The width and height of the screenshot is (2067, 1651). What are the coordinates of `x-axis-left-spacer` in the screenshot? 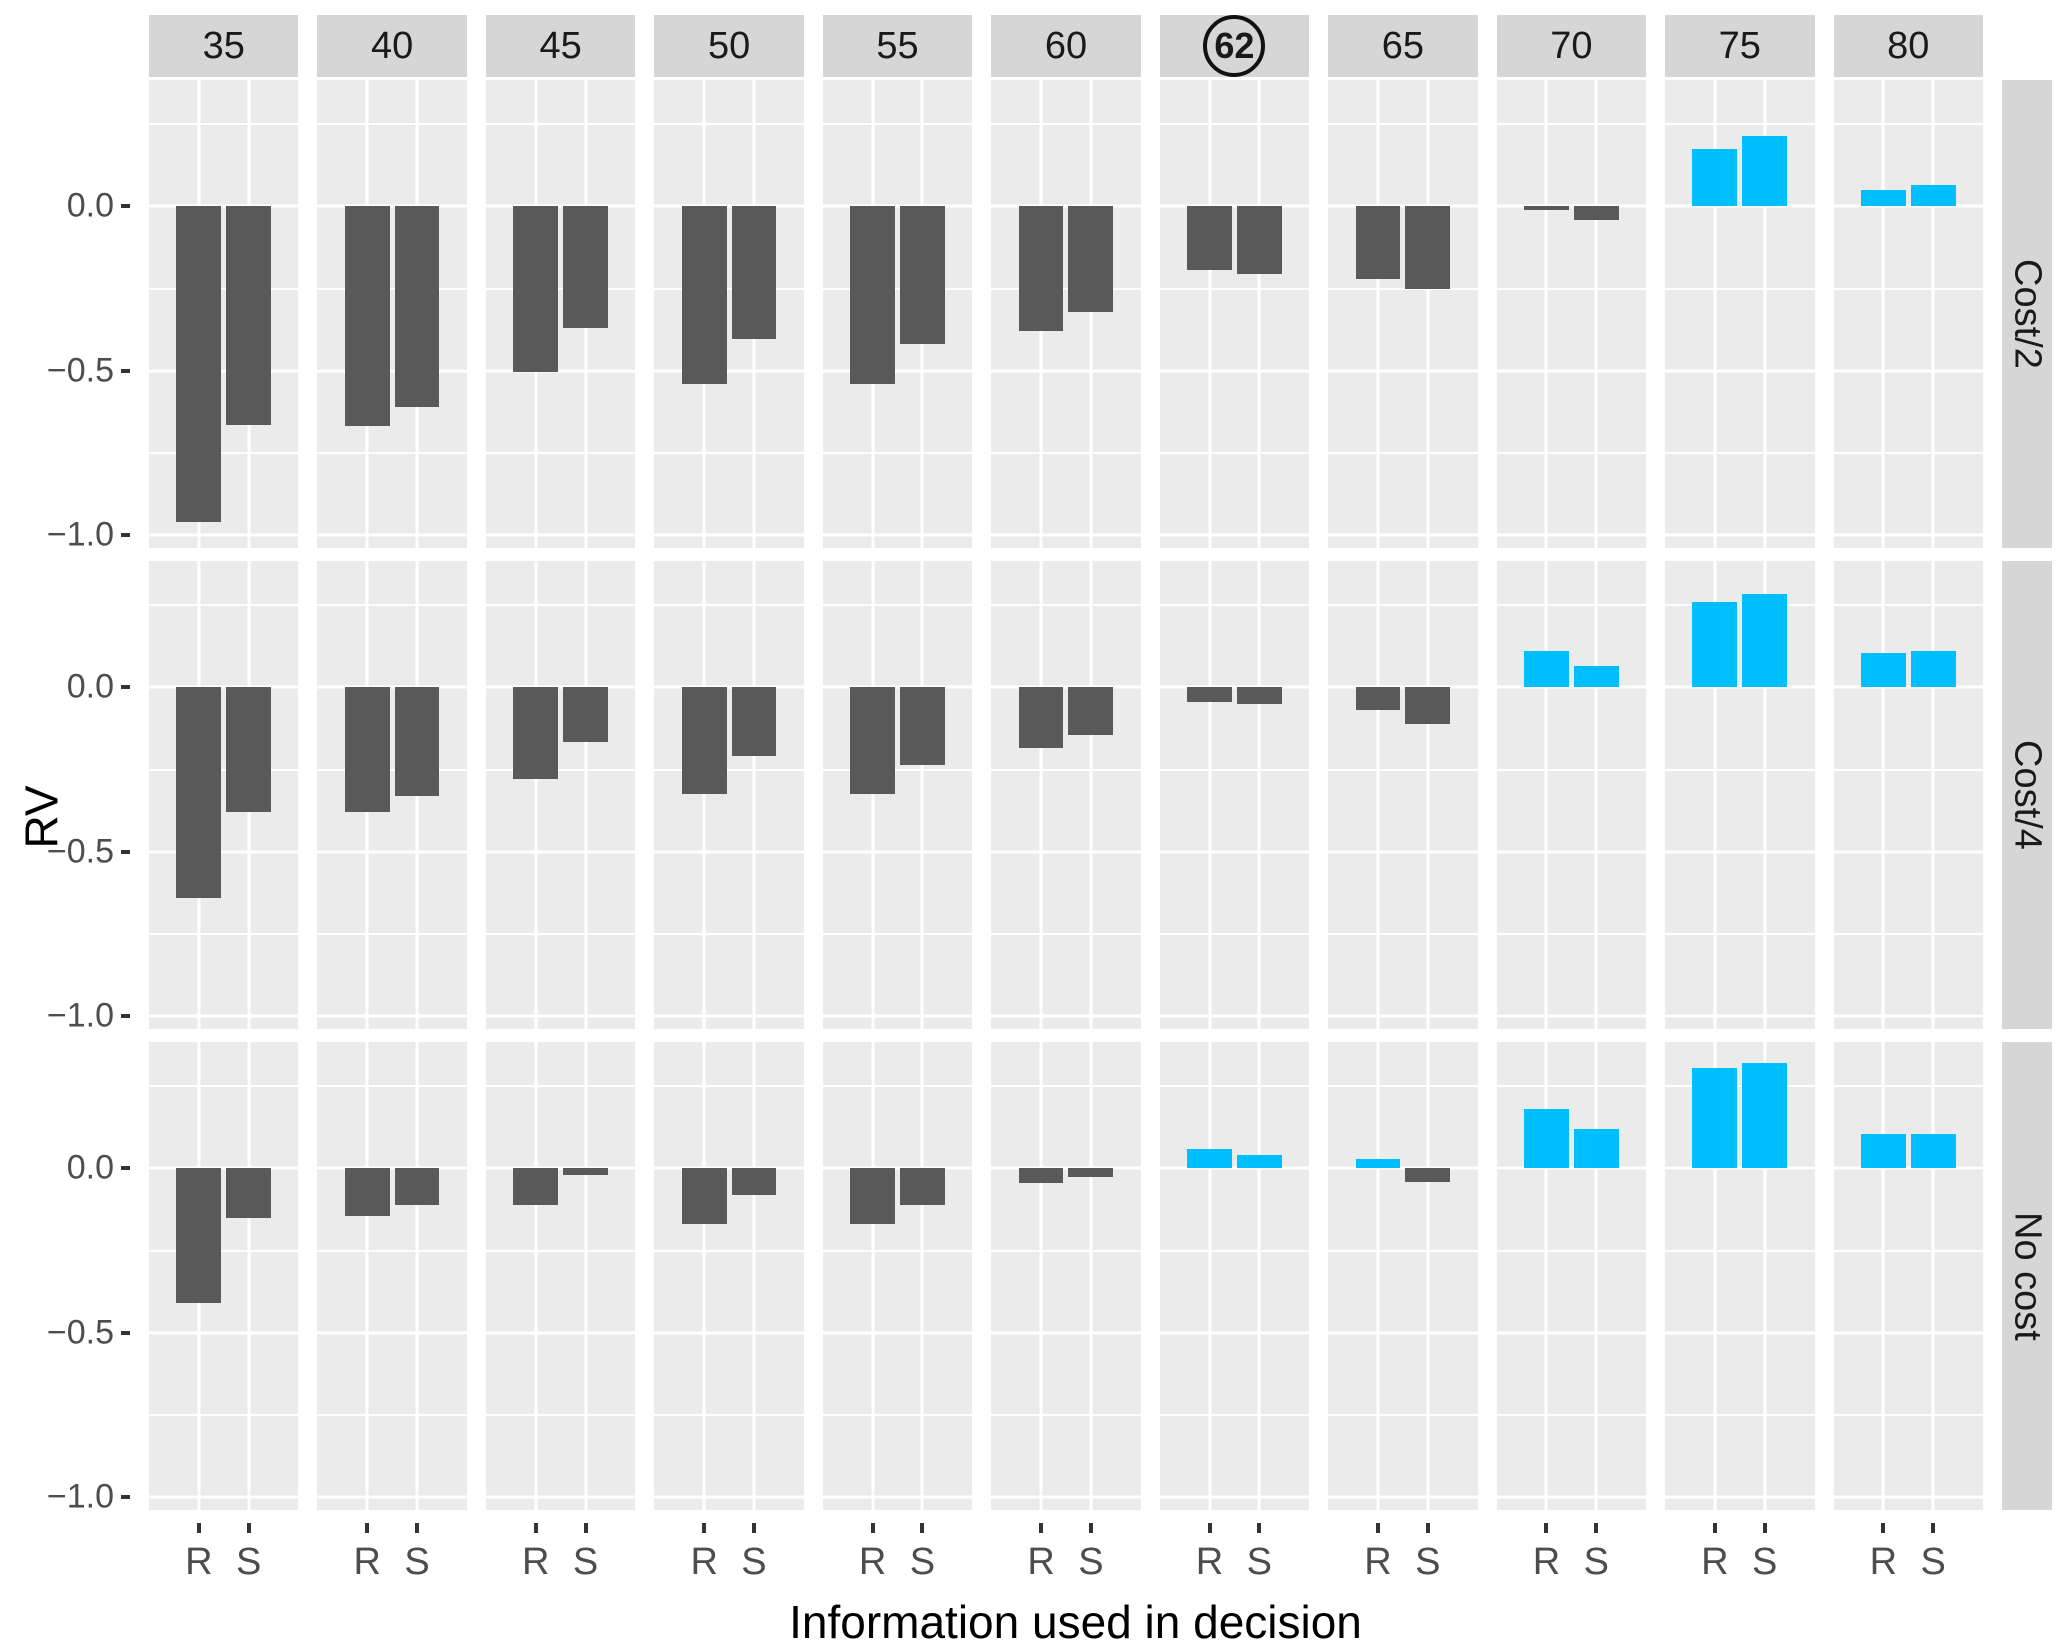 It's located at (65, 1556).